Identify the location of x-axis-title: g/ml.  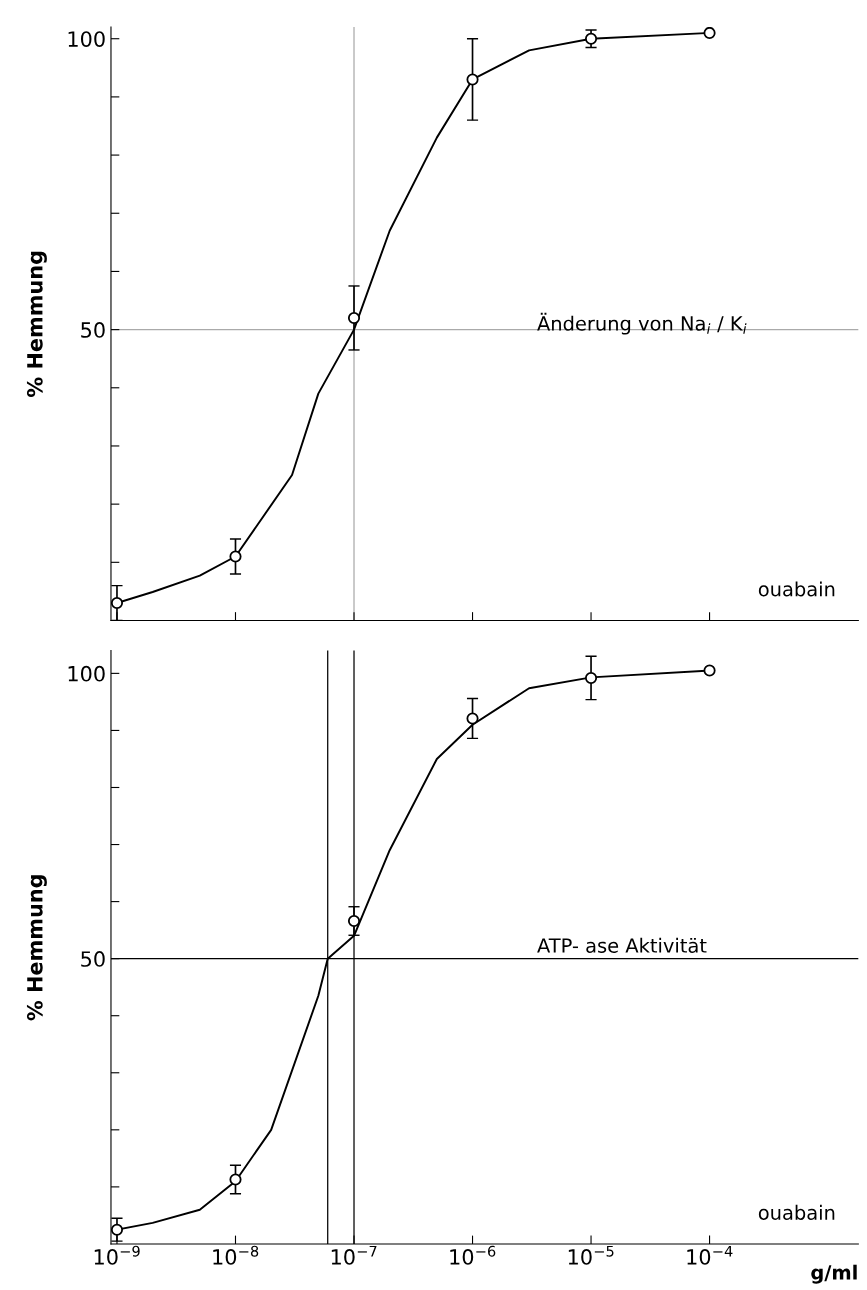
(834, 1274).